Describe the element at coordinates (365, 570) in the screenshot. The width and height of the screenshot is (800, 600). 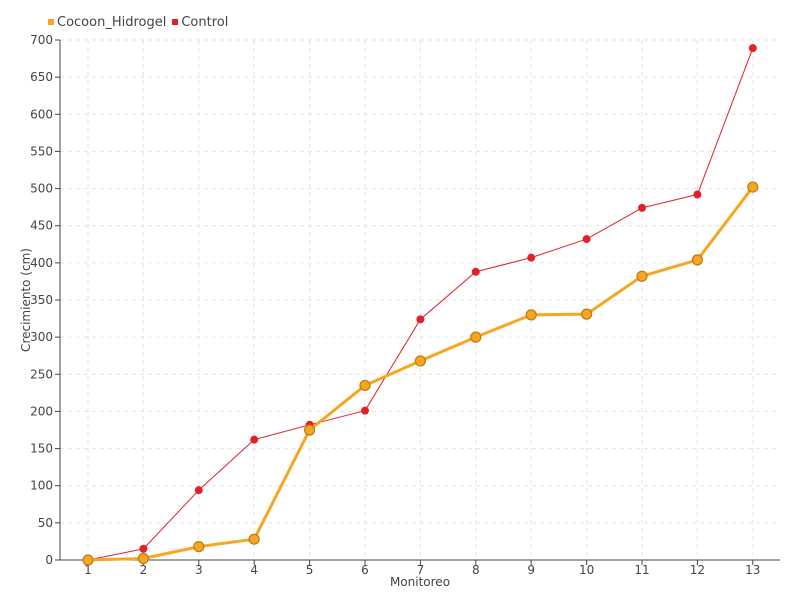
I see `x-tick-label: 6` at that location.